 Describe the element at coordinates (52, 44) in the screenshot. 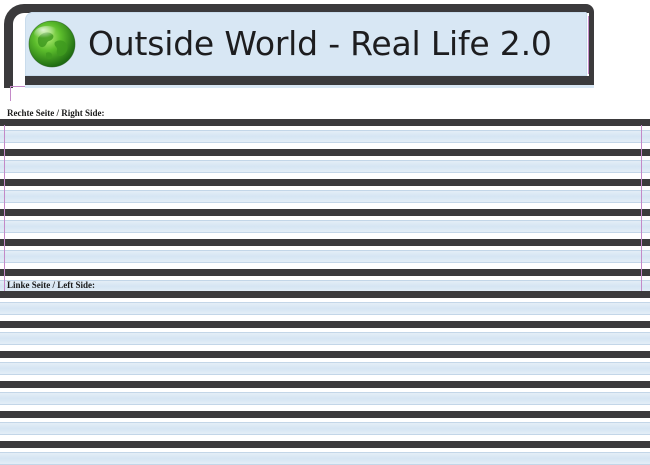

I see `globe-icon` at that location.